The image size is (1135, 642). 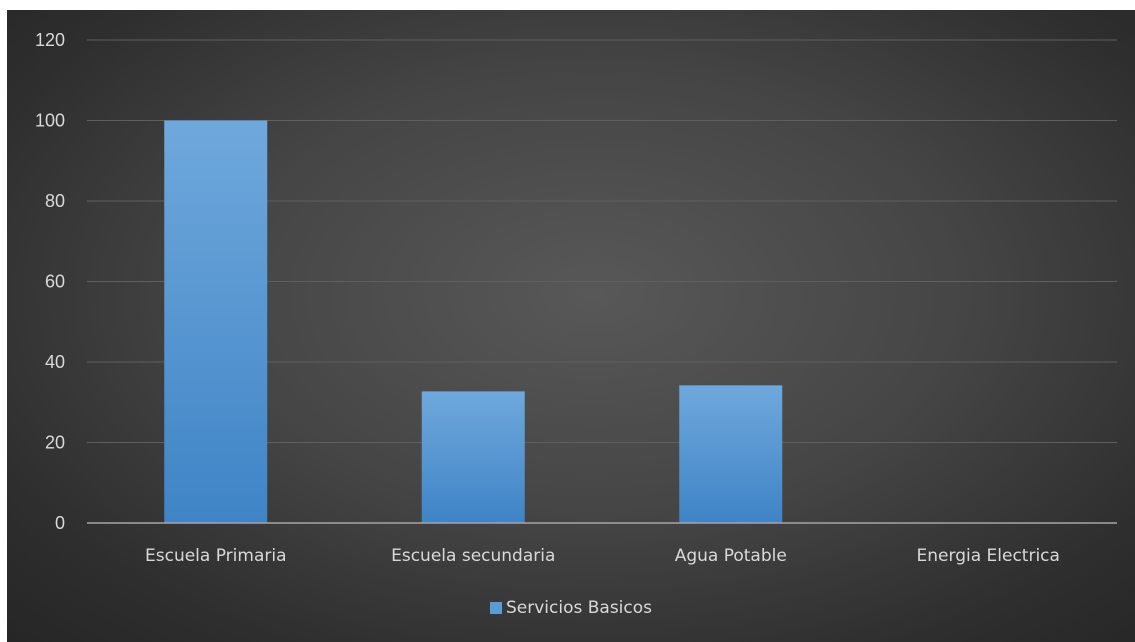 What do you see at coordinates (731, 454) in the screenshot?
I see `bar-agua-potable` at bounding box center [731, 454].